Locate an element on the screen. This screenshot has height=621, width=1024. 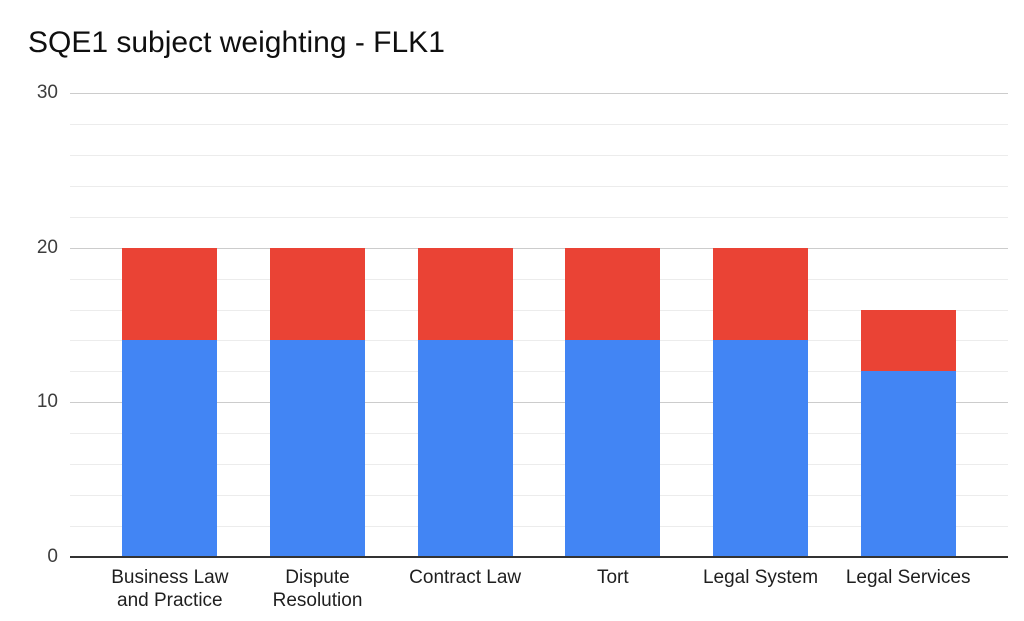
x-axis-category-label: Tort is located at coordinates (612, 577).